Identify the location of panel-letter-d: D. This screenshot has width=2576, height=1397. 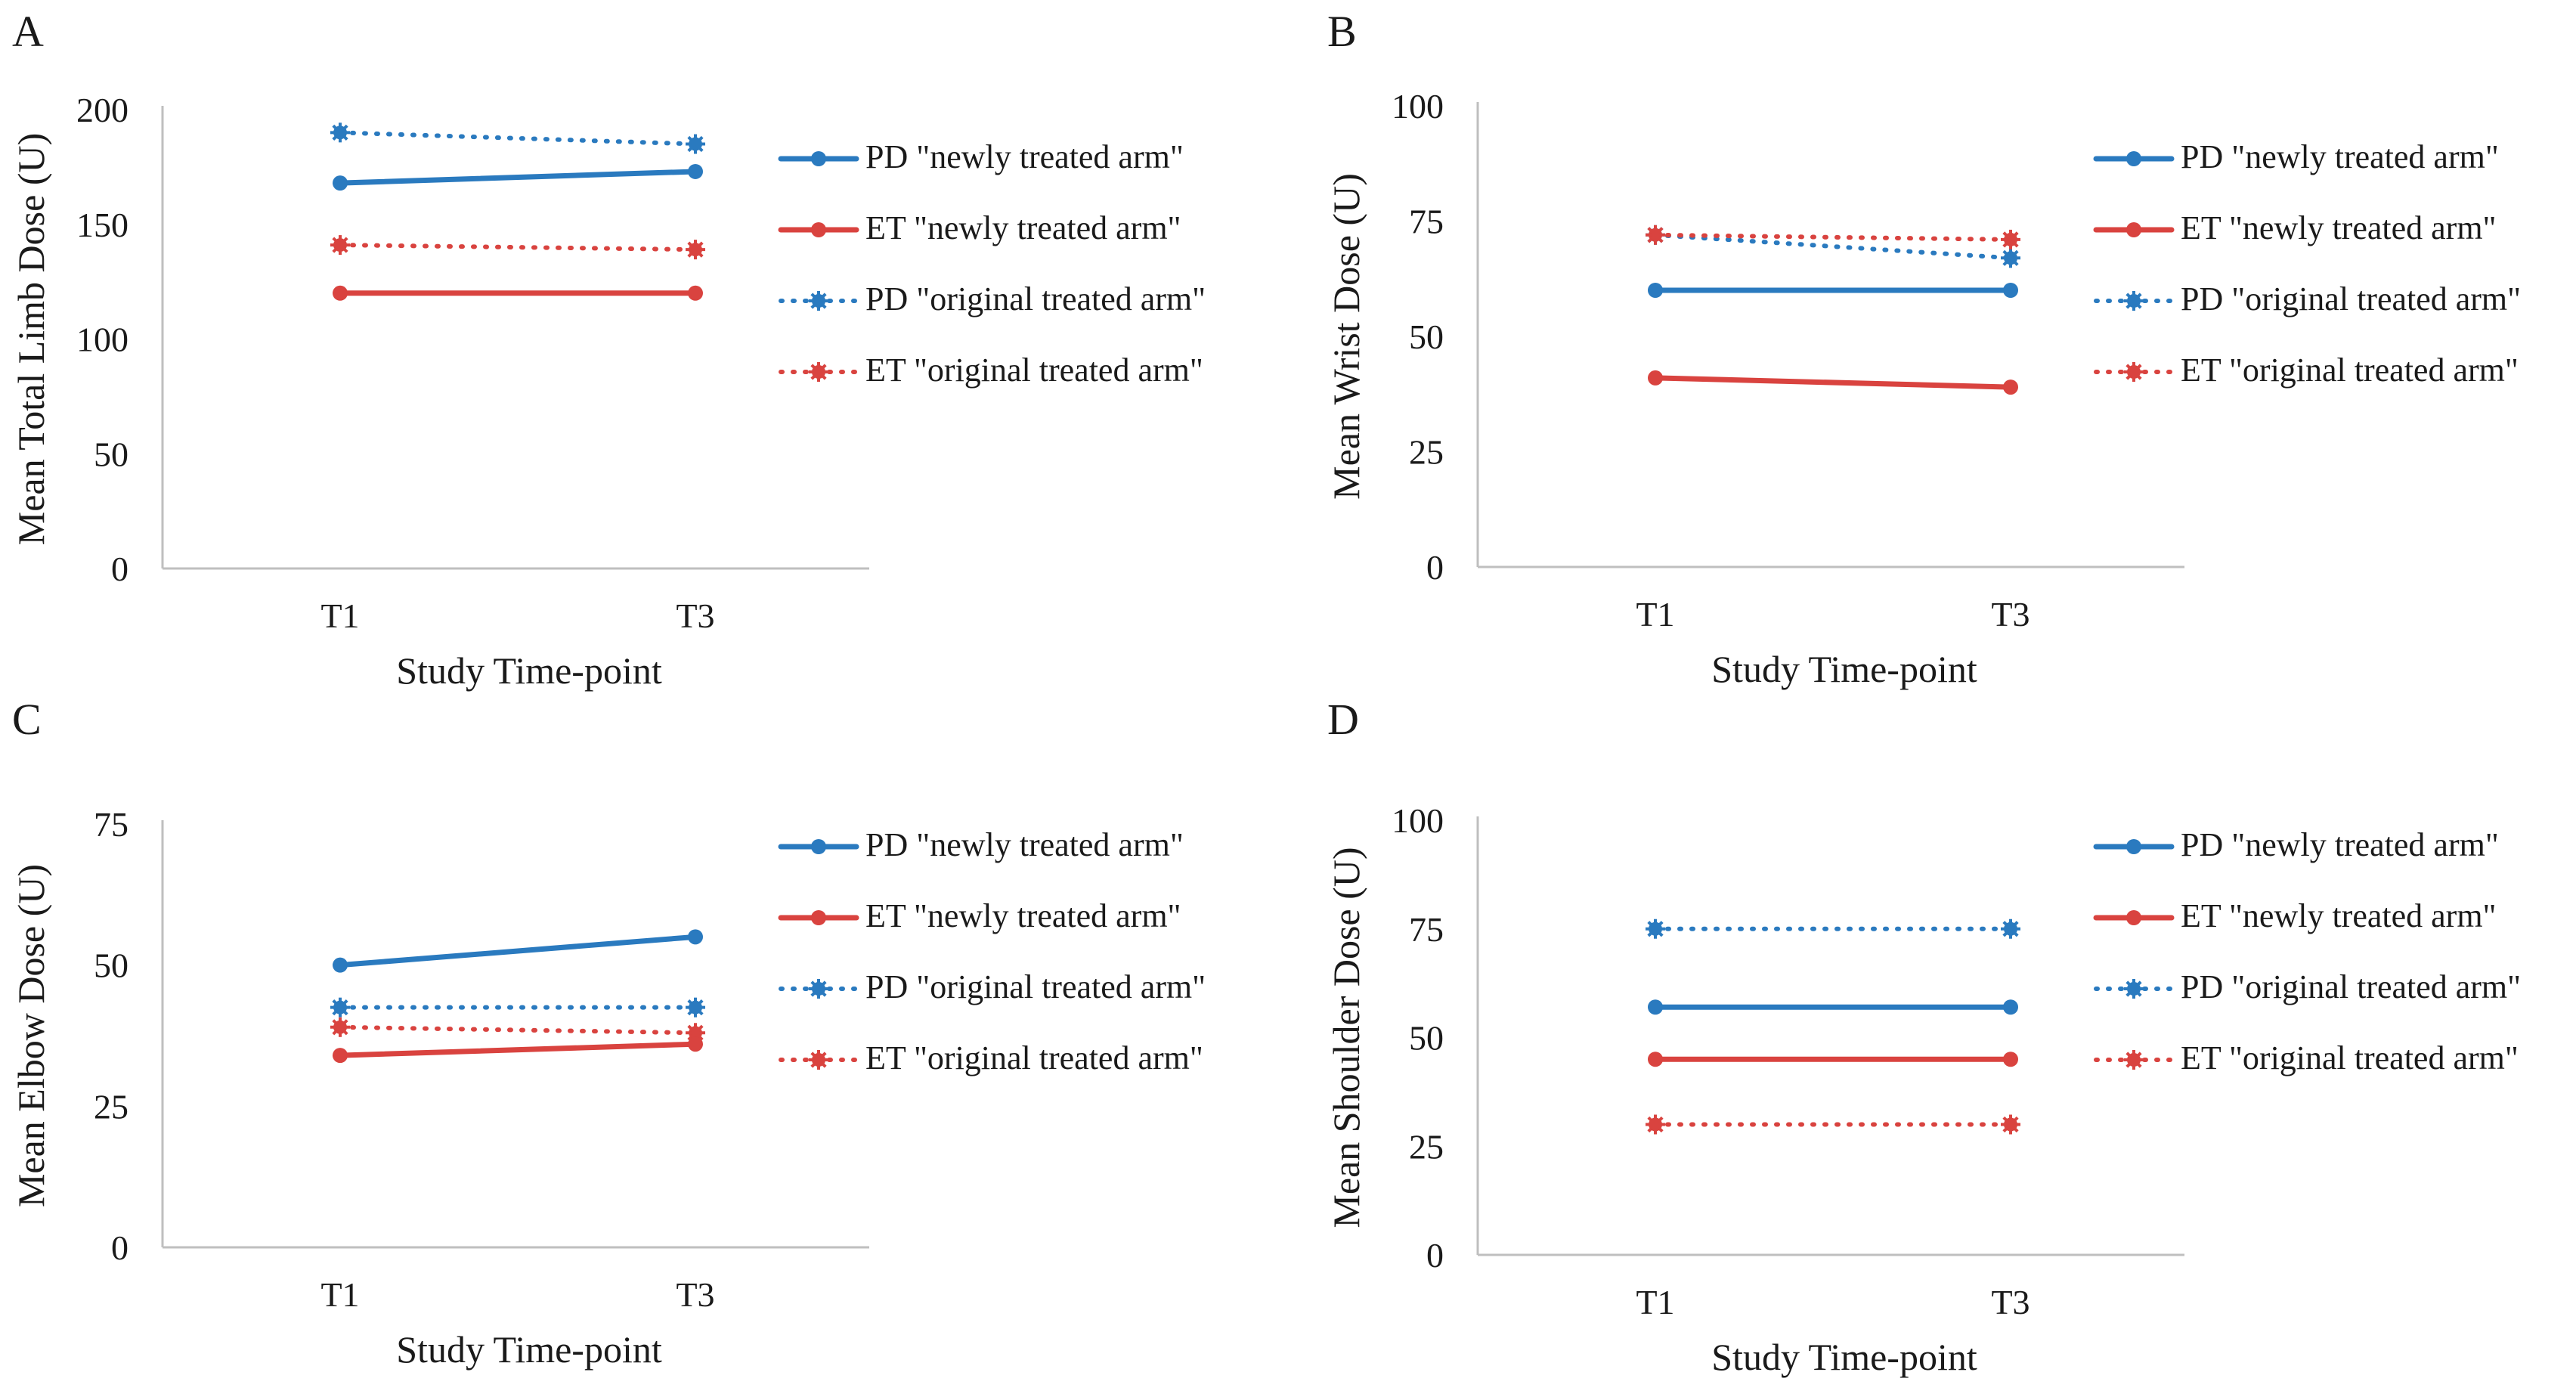
(1343, 719).